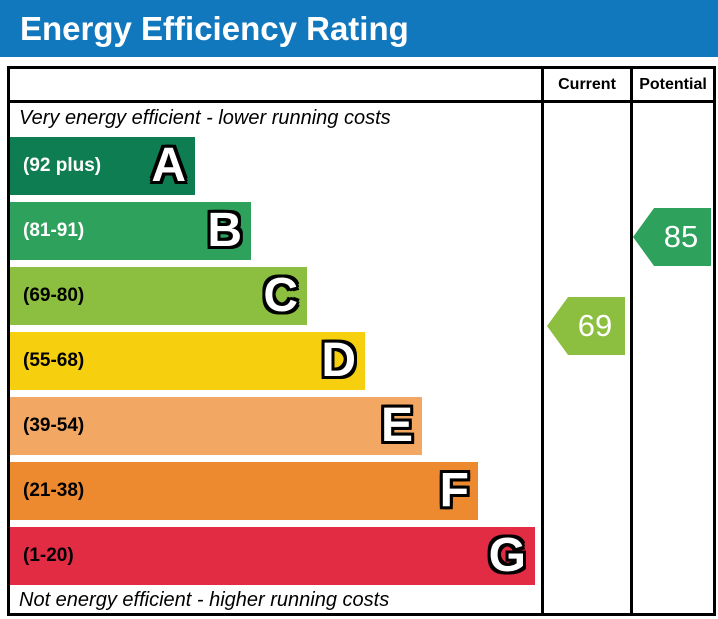 This screenshot has height=619, width=718. Describe the element at coordinates (272, 556) in the screenshot. I see `band-row-g: (1-20) G` at that location.